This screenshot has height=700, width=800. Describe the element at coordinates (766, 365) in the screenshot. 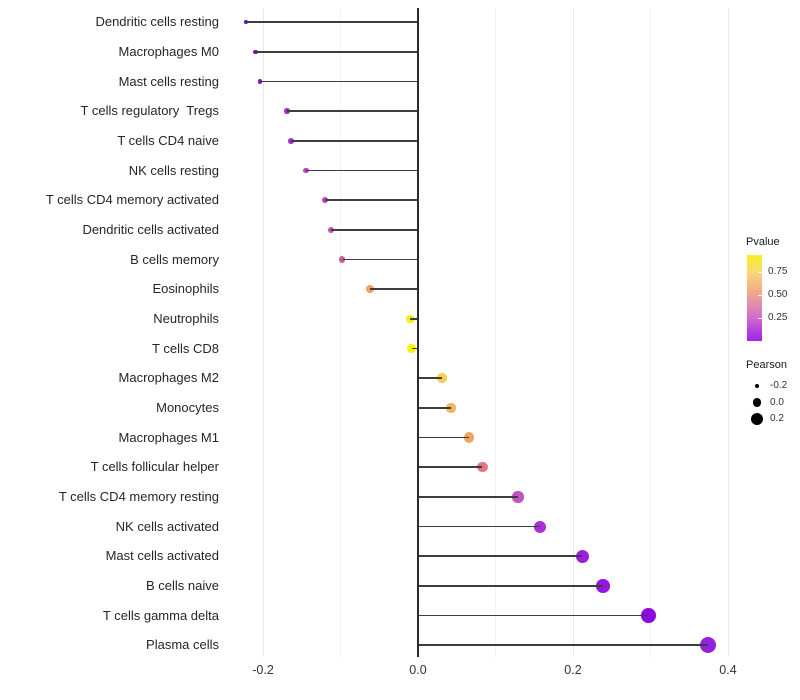

I see `pearson-legend-title: Pearson` at that location.